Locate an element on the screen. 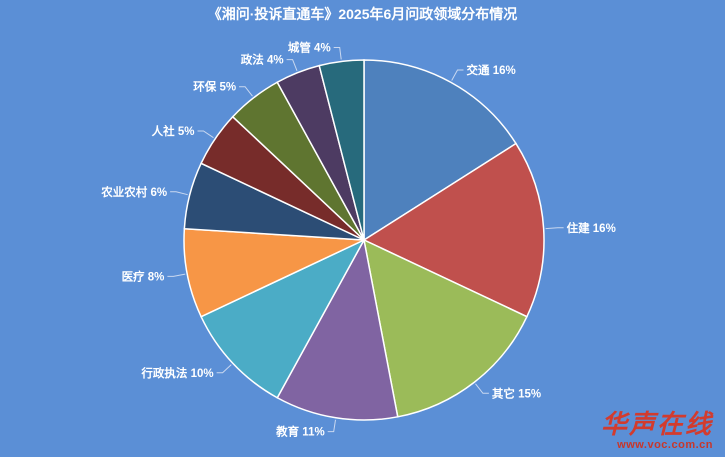  watermark-logo: 华声在线 www.voc.com.cn is located at coordinates (657, 431).